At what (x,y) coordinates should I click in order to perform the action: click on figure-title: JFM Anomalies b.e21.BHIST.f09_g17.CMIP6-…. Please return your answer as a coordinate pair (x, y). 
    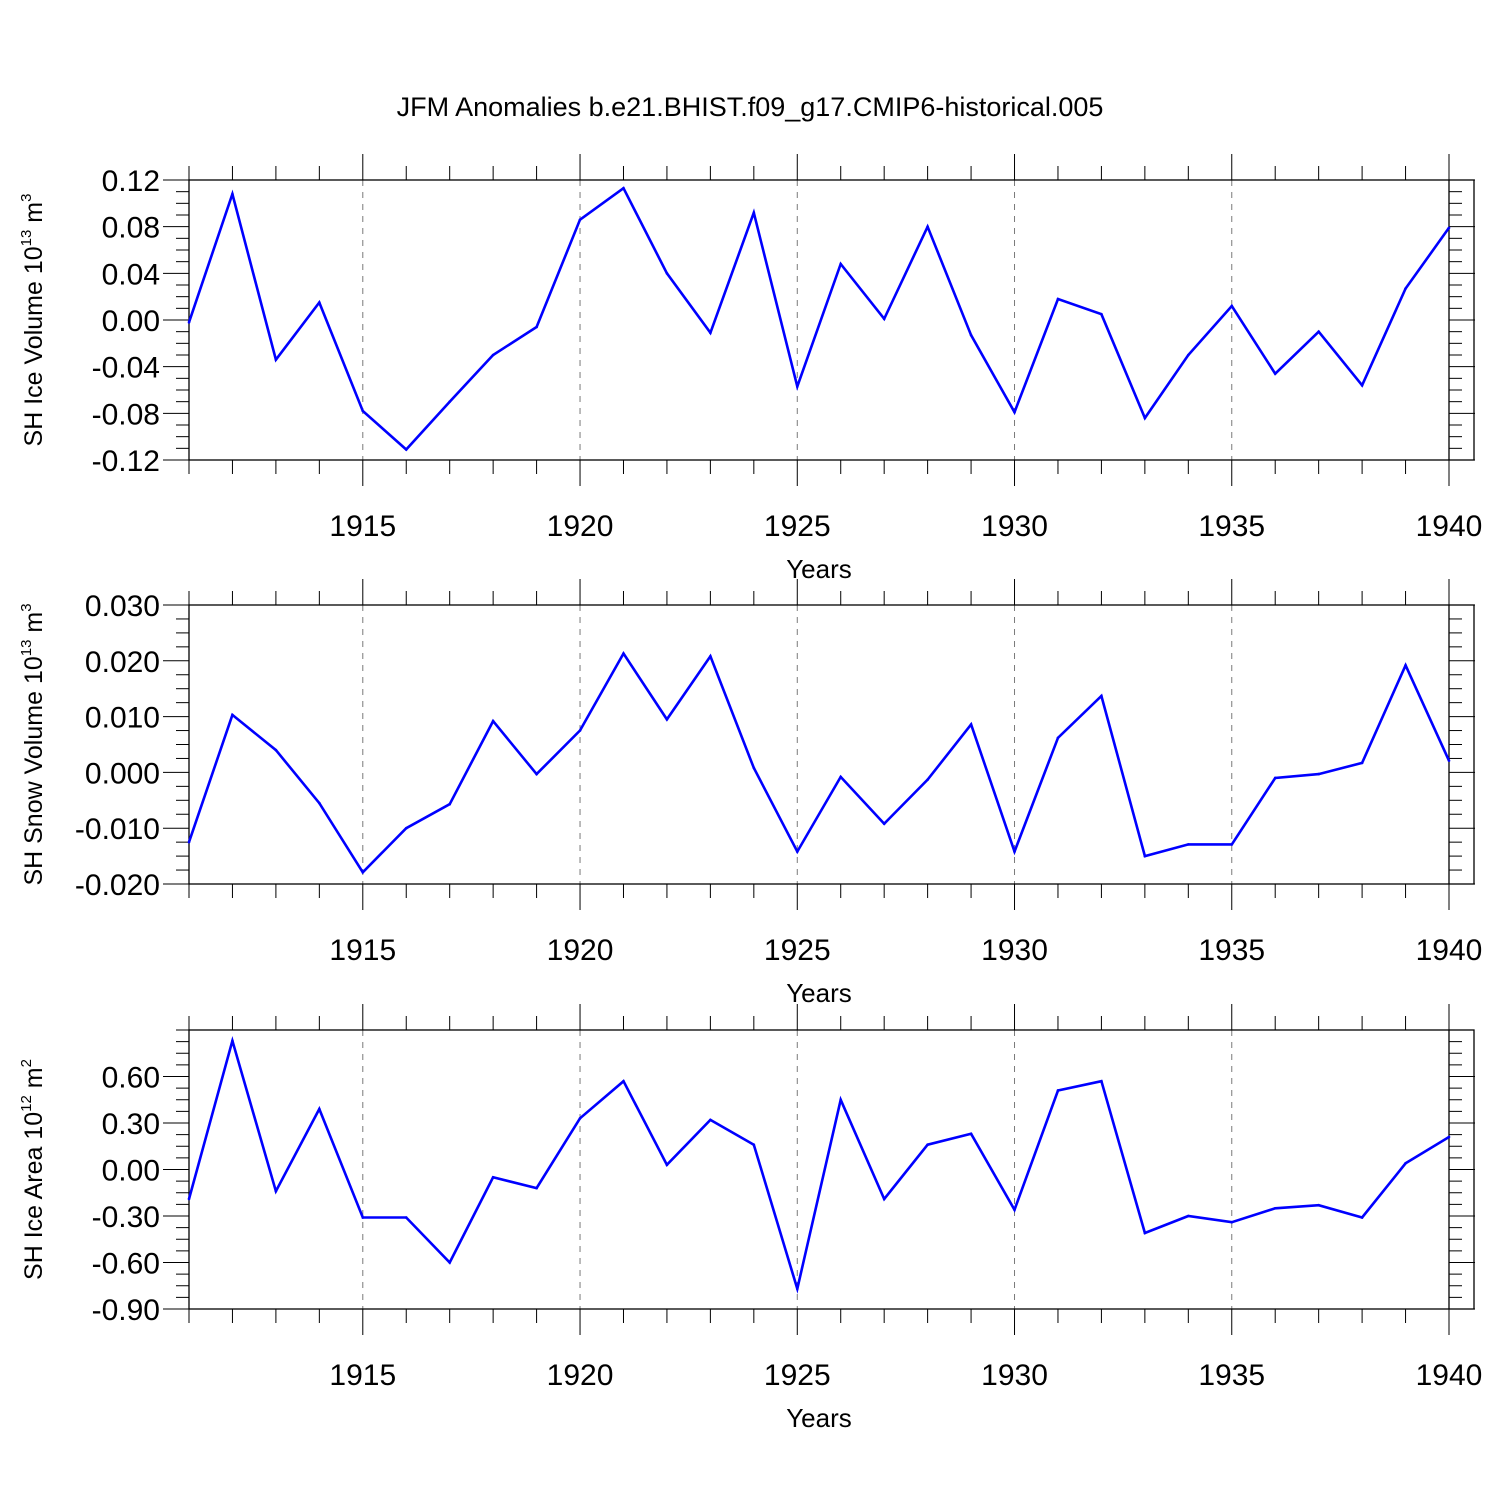
    Looking at the image, I should click on (750, 107).